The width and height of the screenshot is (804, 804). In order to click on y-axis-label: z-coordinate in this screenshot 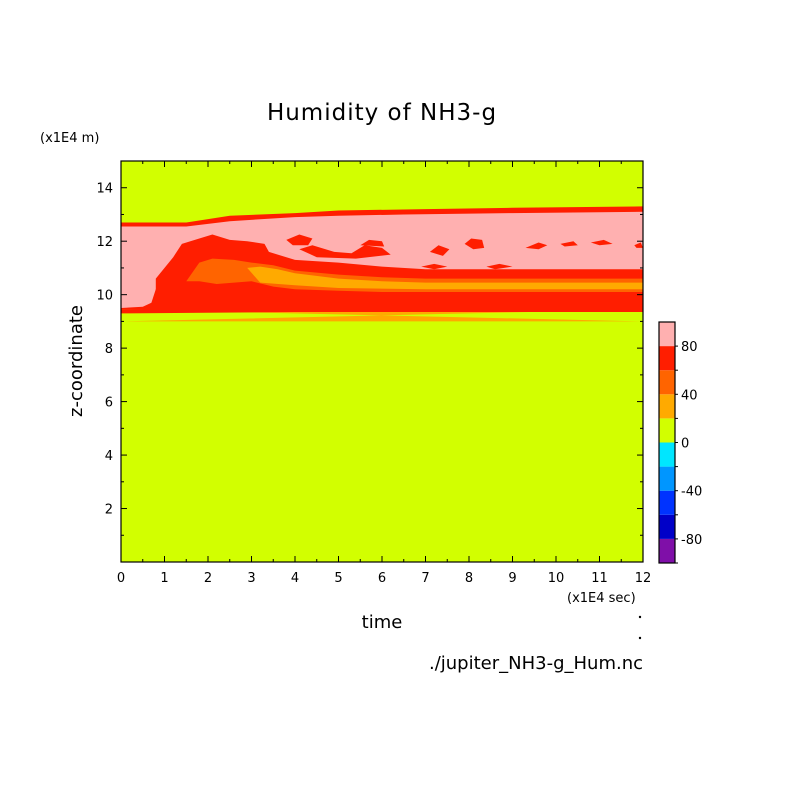, I will do `click(76, 361)`.